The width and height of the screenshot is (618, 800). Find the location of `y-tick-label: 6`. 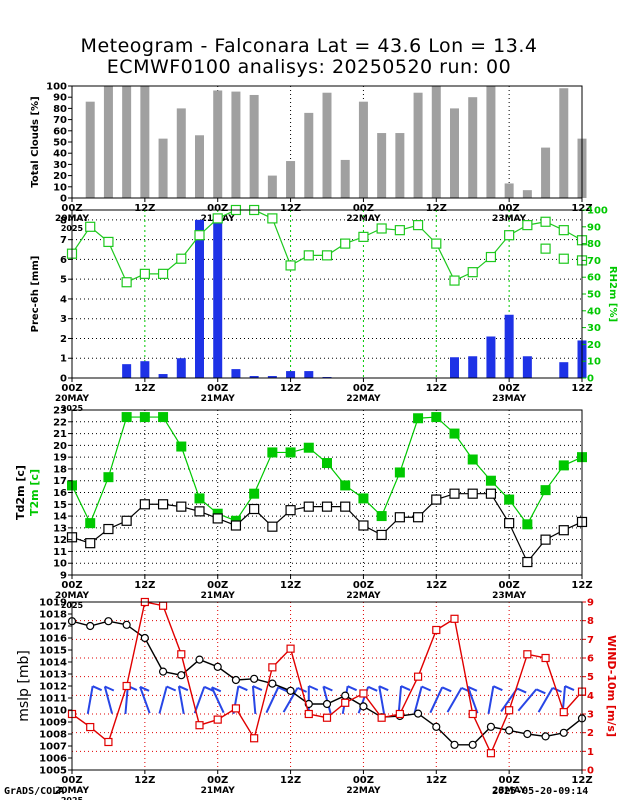

y-tick-label: 6 is located at coordinates (63, 260).